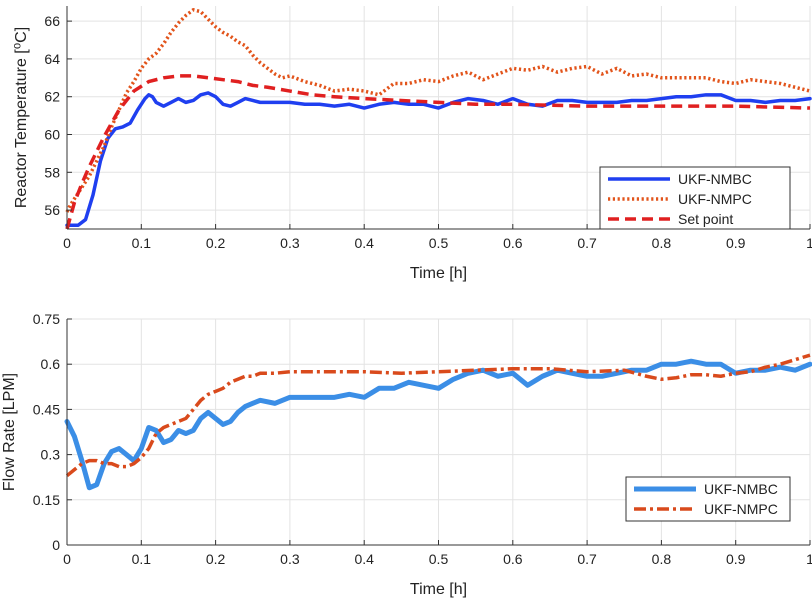  What do you see at coordinates (705, 219) in the screenshot?
I see `legend-label: Set point` at bounding box center [705, 219].